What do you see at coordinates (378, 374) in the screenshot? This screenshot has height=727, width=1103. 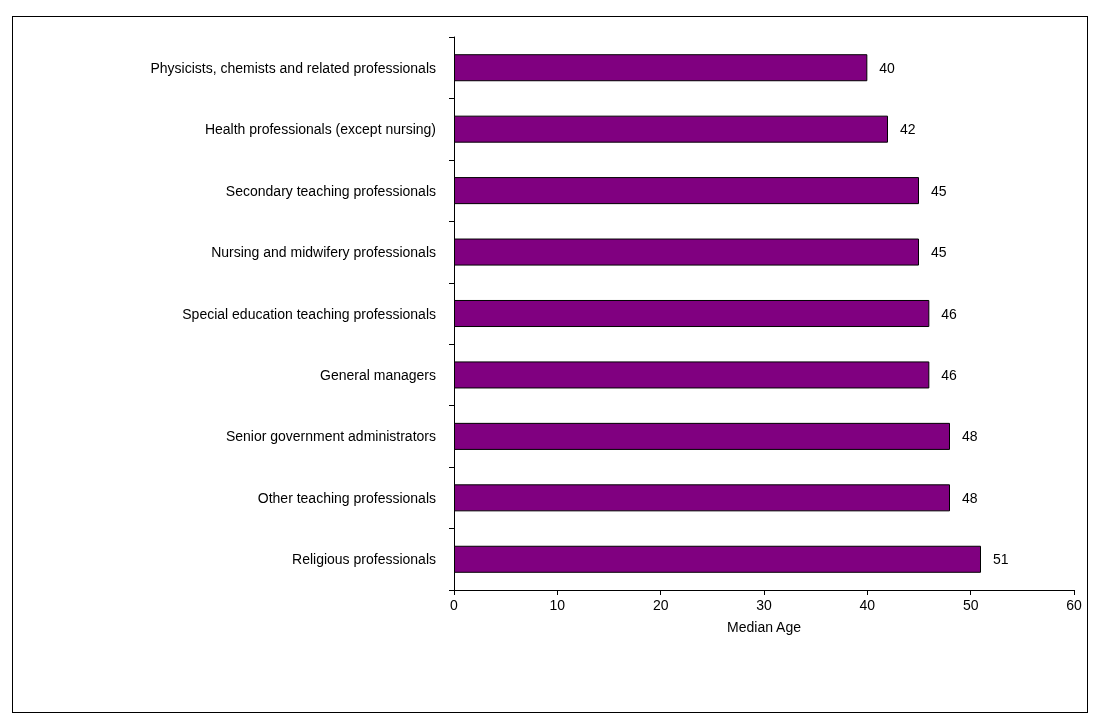 I see `y-tick-label: General managers` at bounding box center [378, 374].